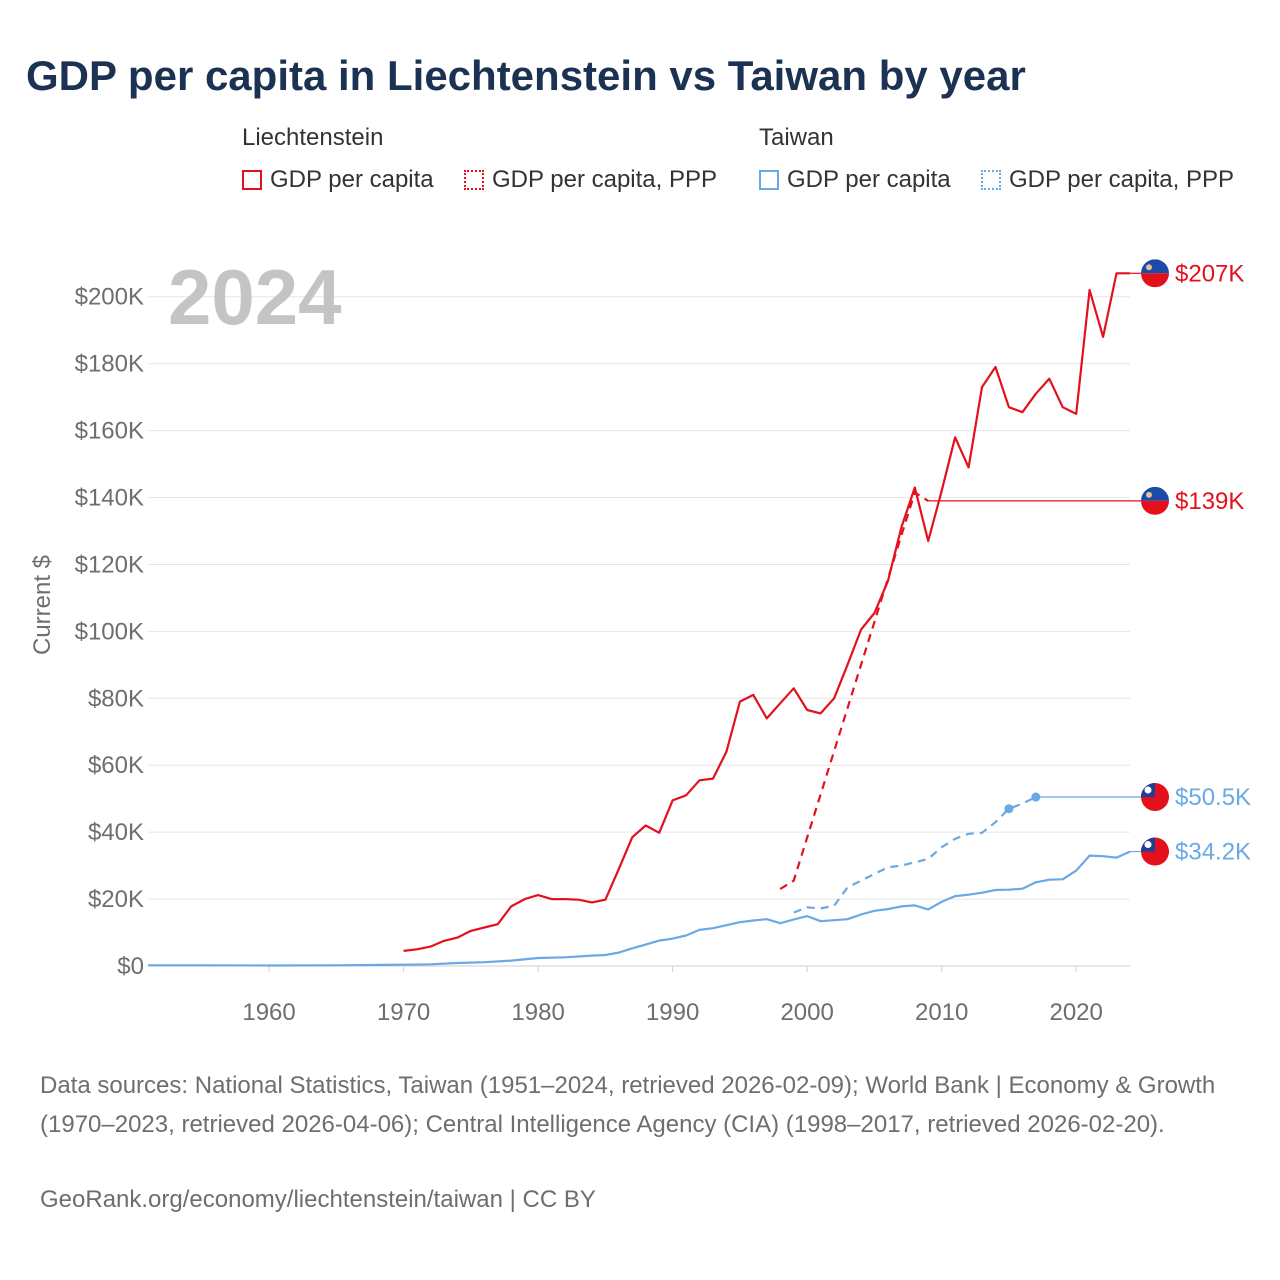  Describe the element at coordinates (796, 137) in the screenshot. I see `legend-group-taiwan: Taiwan` at that location.